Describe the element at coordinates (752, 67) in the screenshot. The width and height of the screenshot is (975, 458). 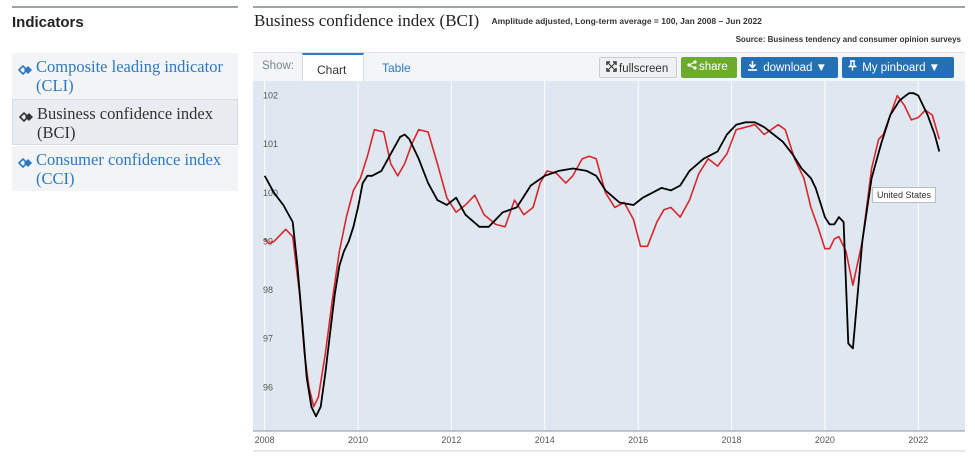
I see `download-icon` at that location.